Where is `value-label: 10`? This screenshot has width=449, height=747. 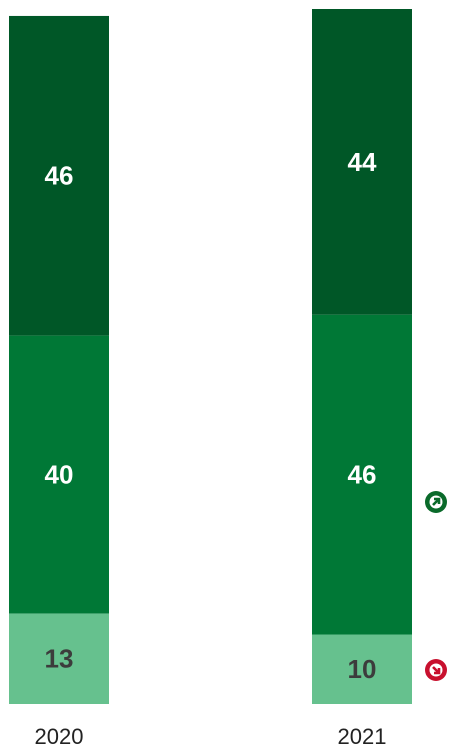
value-label: 10 is located at coordinates (362, 669).